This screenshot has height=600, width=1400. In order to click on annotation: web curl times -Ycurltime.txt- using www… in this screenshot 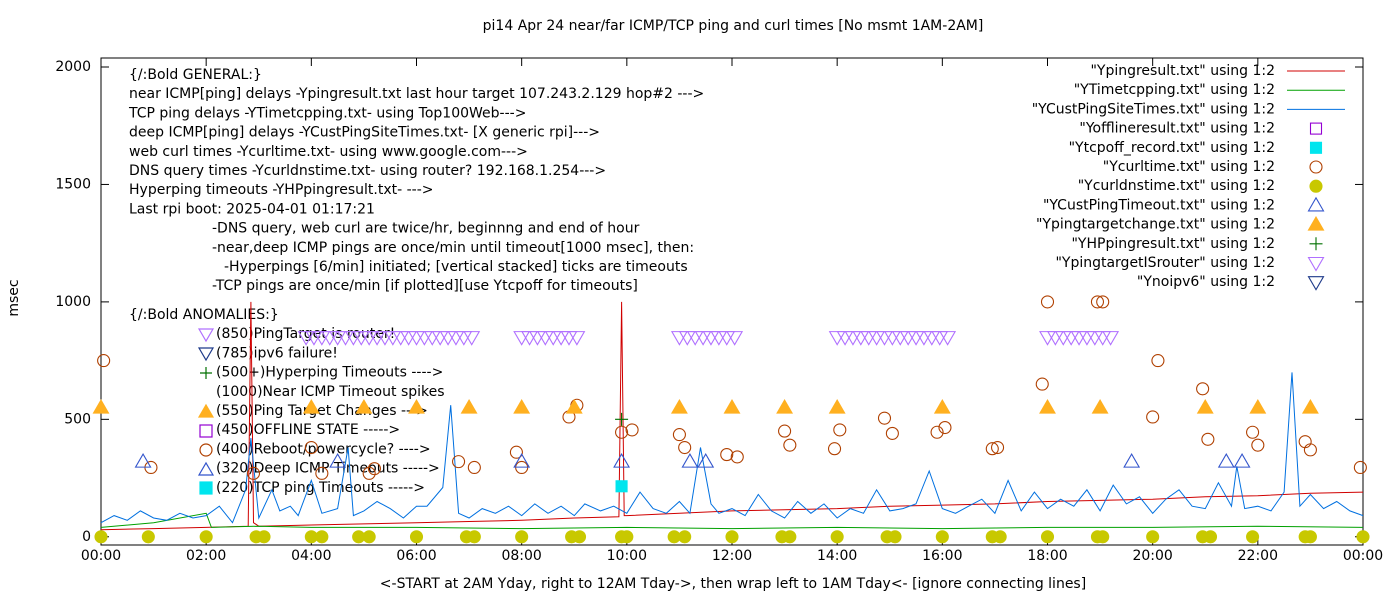, I will do `click(328, 152)`.